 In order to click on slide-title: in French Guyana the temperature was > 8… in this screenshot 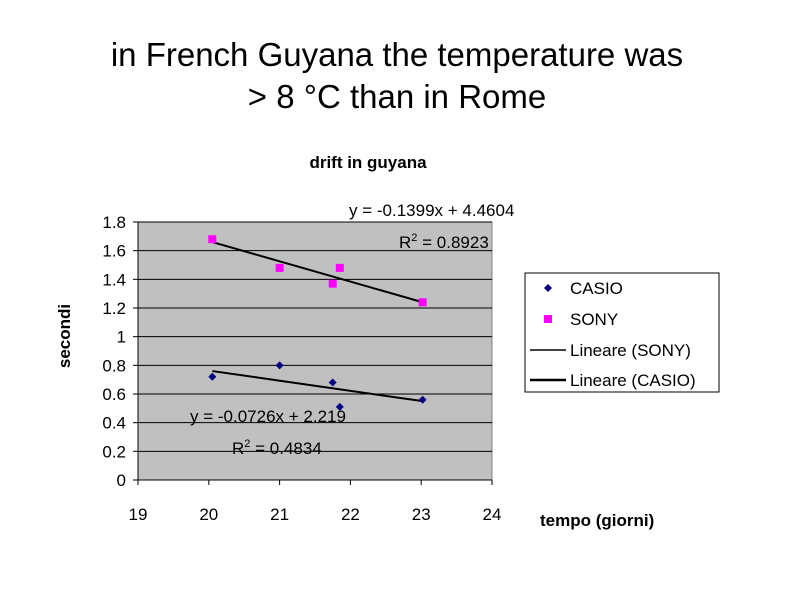, I will do `click(397, 76)`.